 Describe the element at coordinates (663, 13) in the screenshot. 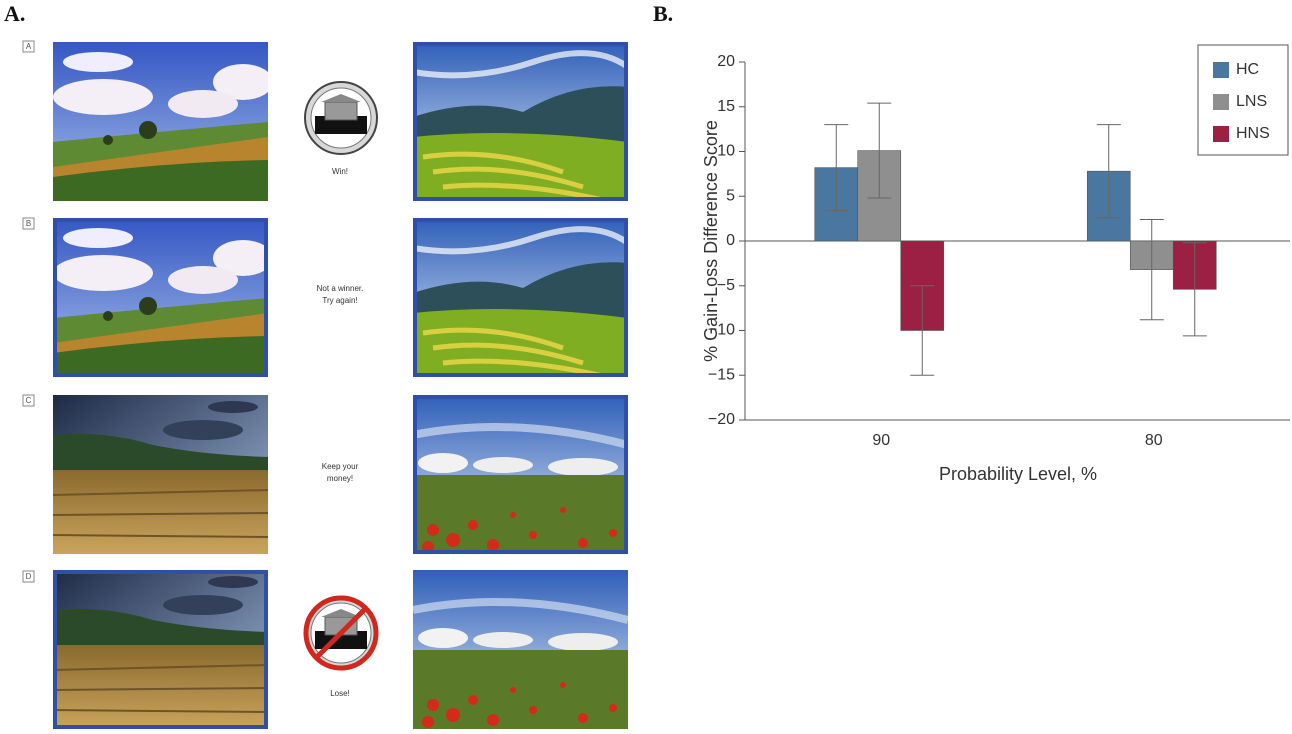

I see `panel-label: B.` at that location.